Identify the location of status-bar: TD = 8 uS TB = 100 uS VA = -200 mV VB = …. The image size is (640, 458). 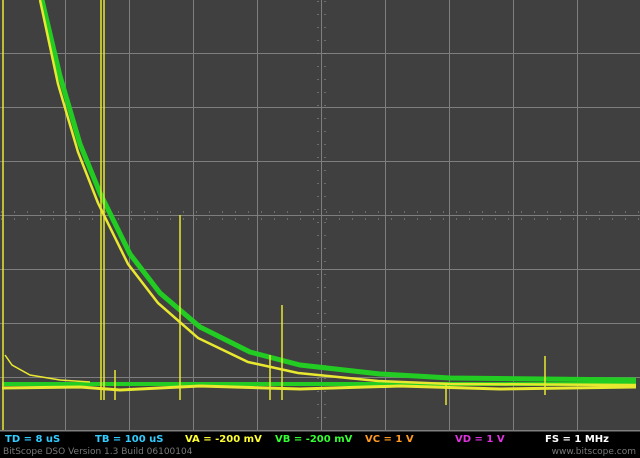
(320, 439).